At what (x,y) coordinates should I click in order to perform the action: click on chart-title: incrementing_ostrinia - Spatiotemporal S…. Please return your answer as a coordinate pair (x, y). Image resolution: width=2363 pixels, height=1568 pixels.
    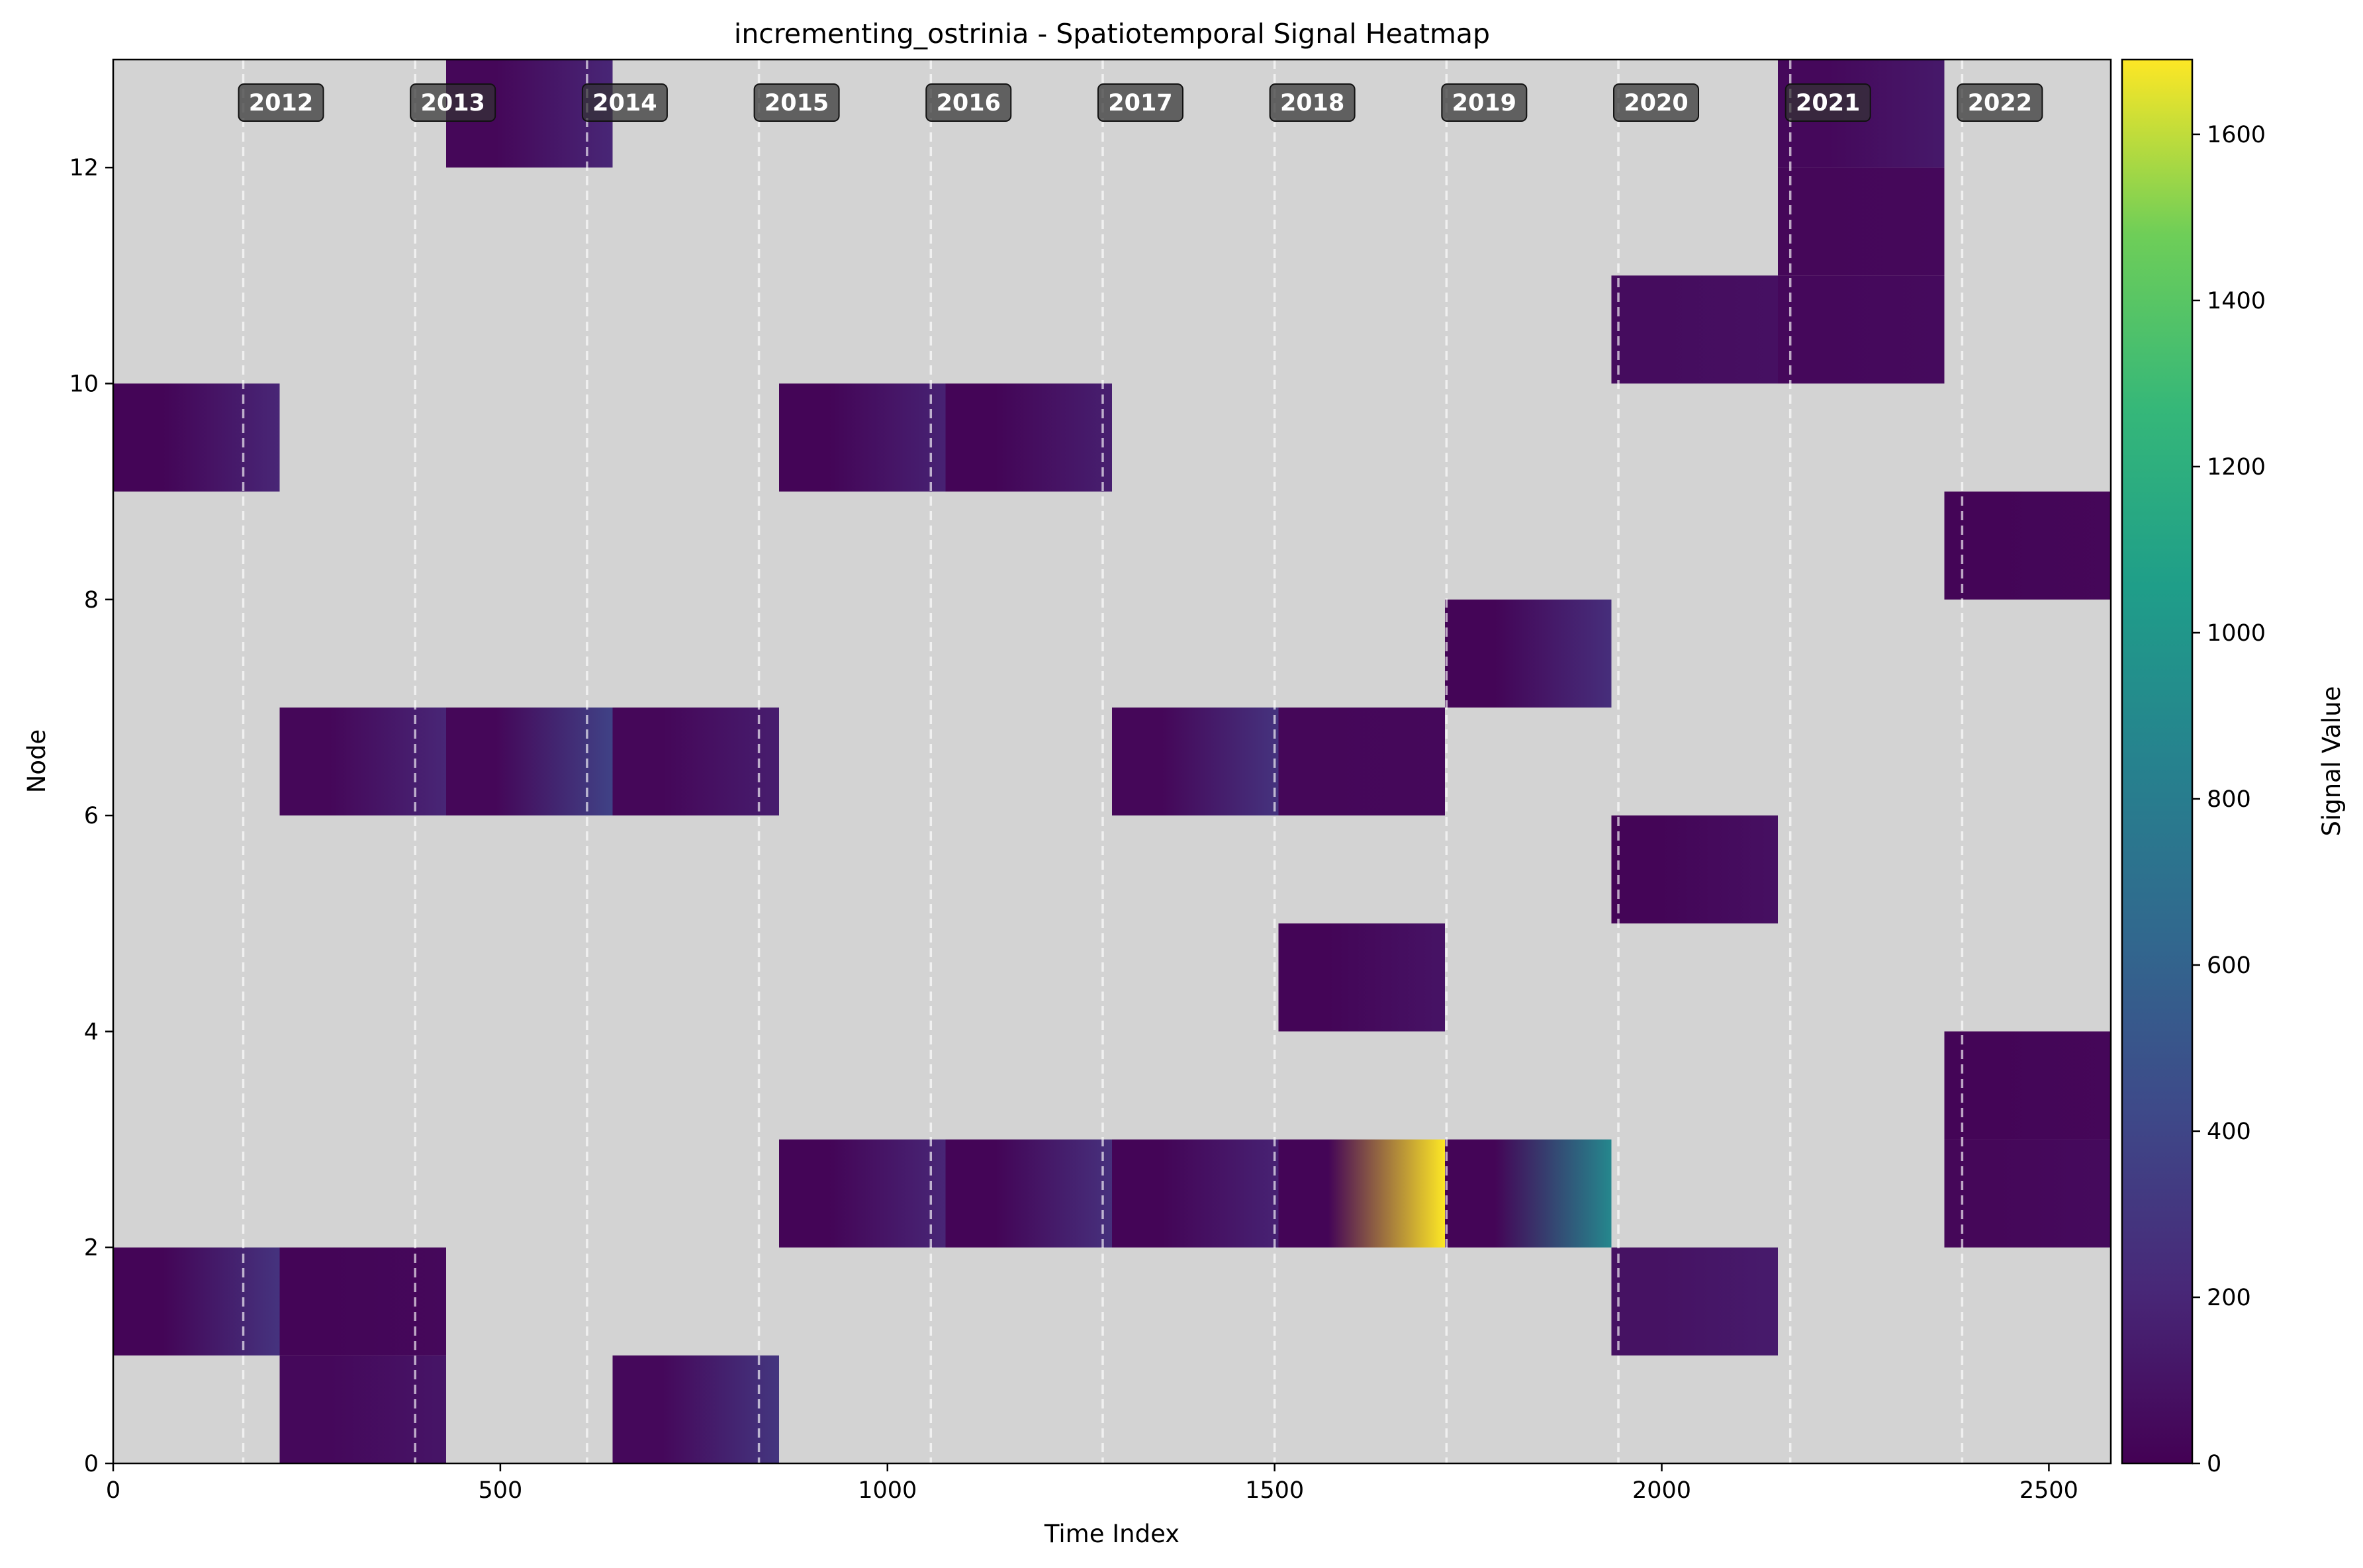
    Looking at the image, I should click on (1112, 34).